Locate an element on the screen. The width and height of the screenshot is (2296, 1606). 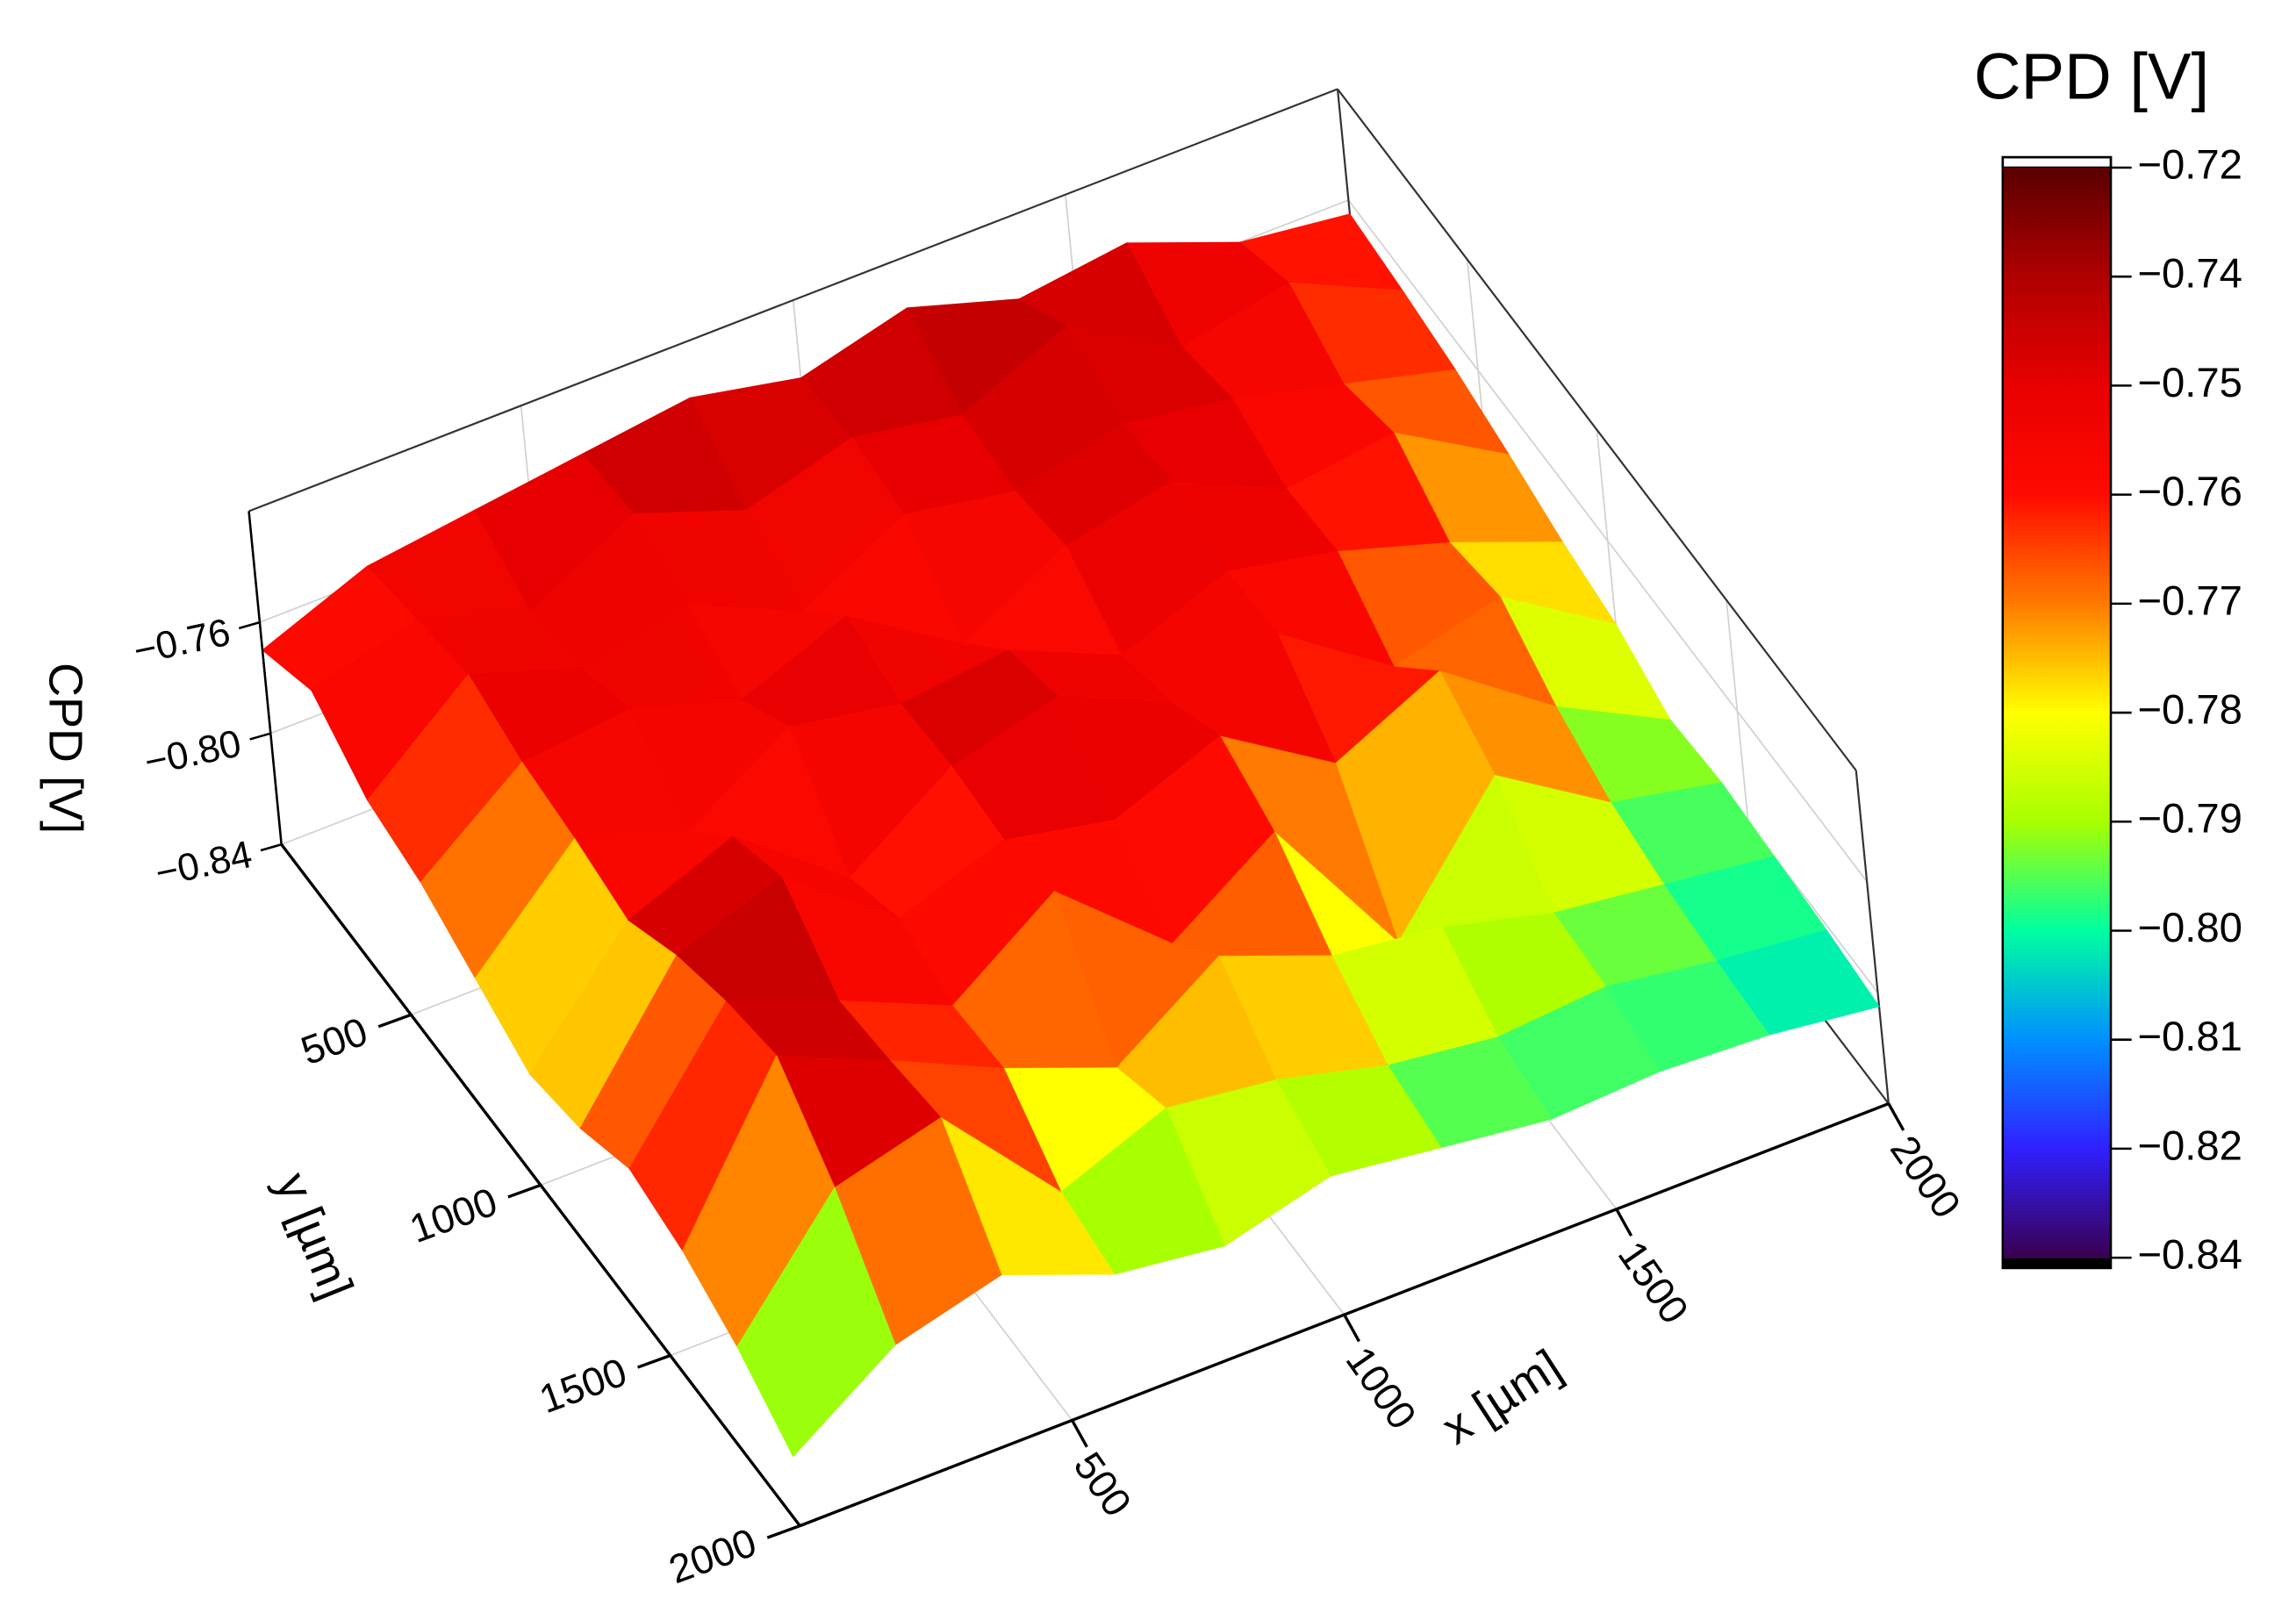
x-tick-label: 1500 is located at coordinates (1653, 1282).